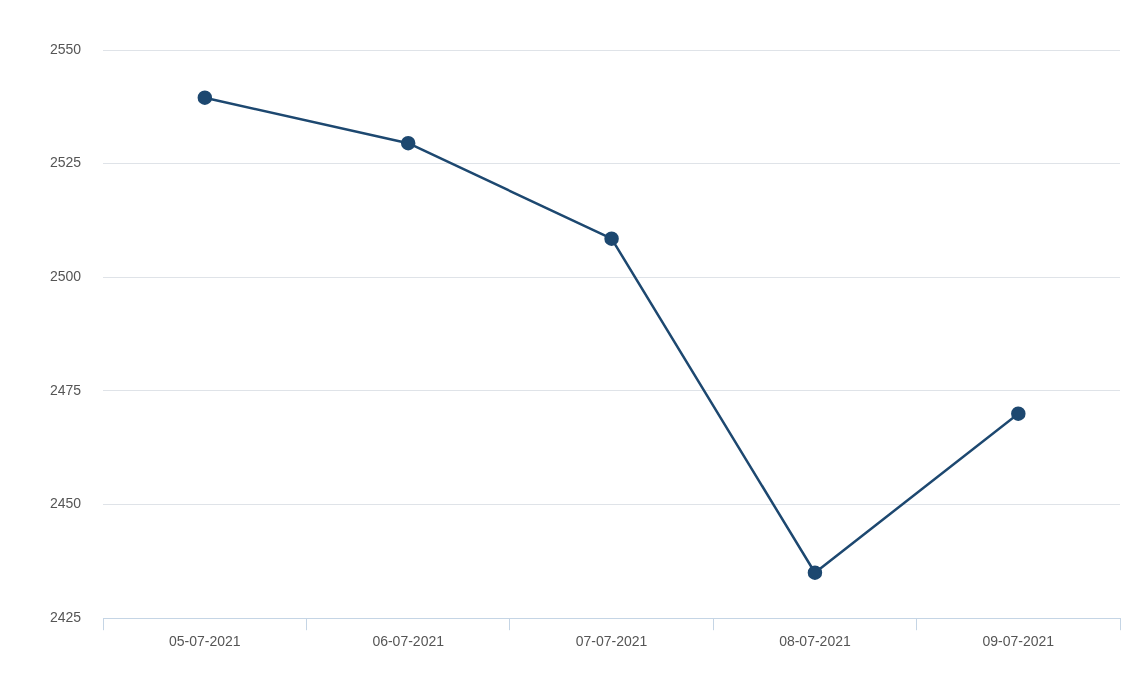 This screenshot has height=677, width=1146. Describe the element at coordinates (65, 503) in the screenshot. I see `y-tick-label: 2450` at that location.